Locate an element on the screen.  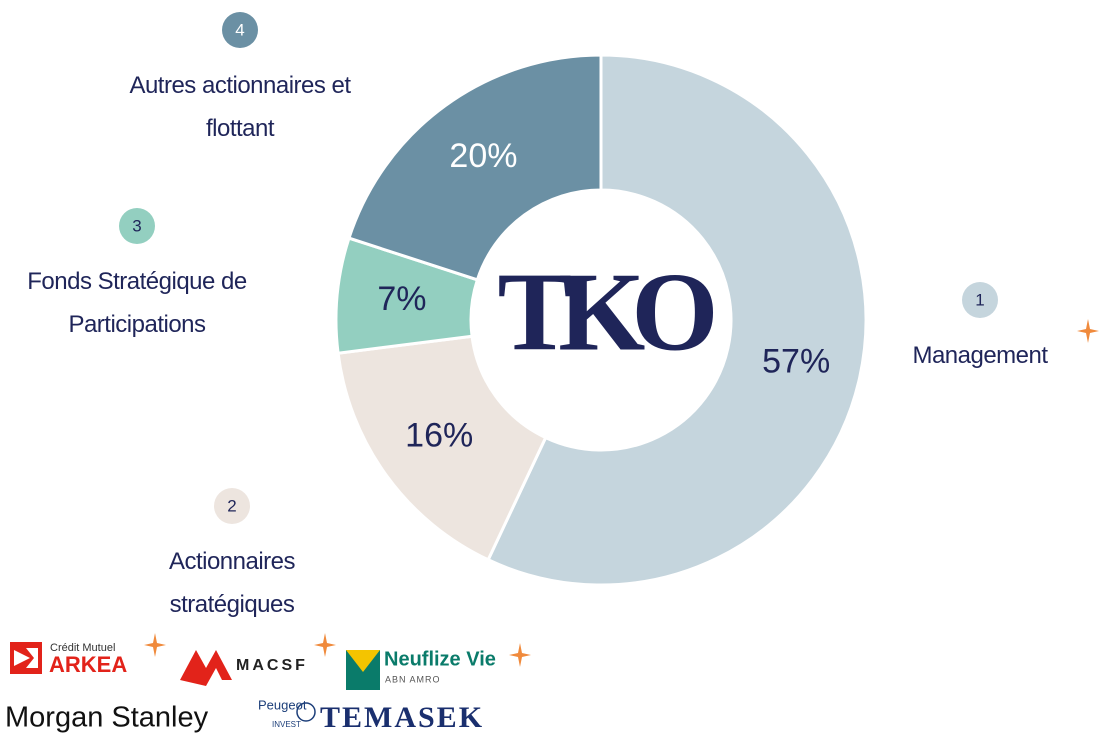
logo-neuflize: Neuflize Vie ABN AMRO is located at coordinates (421, 669).